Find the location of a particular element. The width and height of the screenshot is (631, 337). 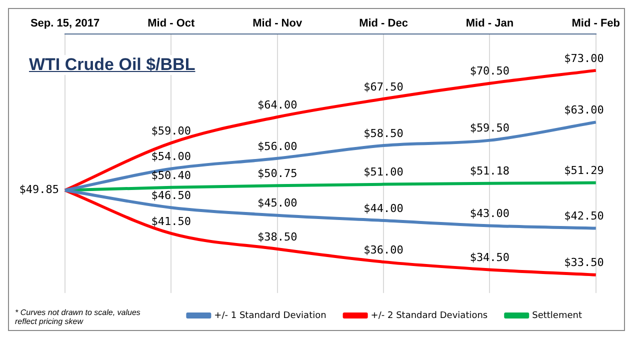

x-tick-label: Mid - Jan is located at coordinates (490, 24).